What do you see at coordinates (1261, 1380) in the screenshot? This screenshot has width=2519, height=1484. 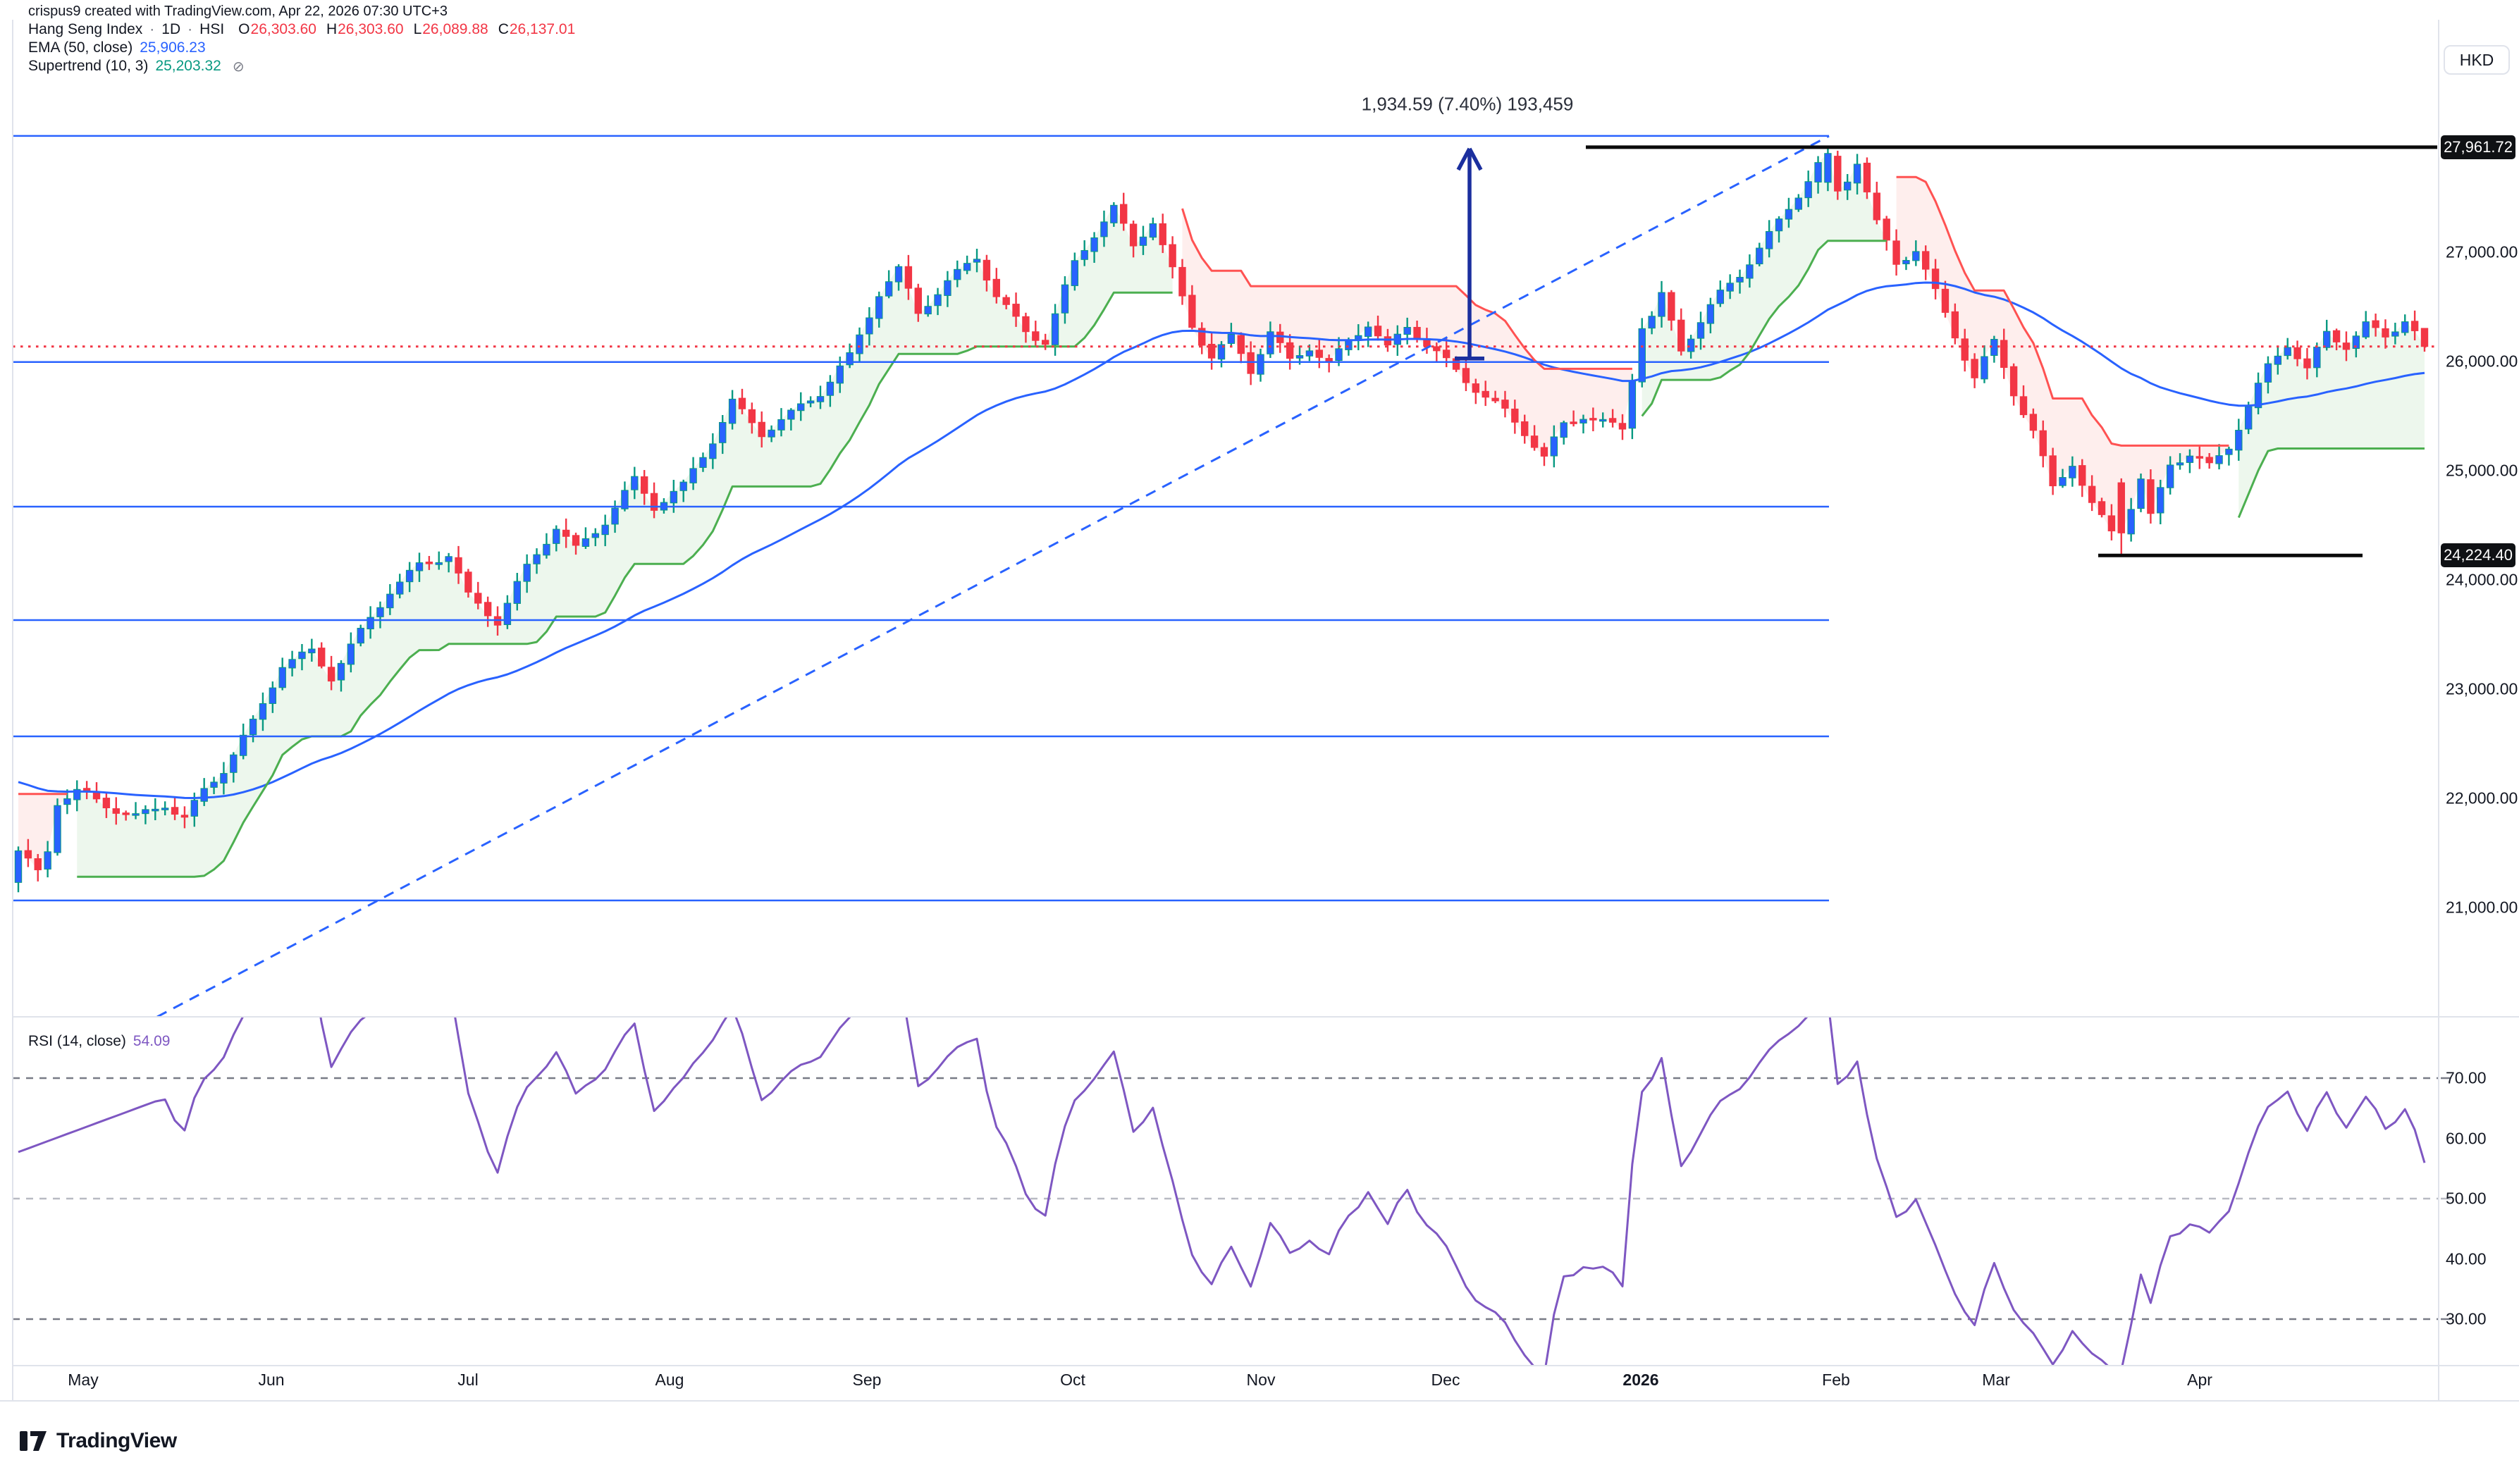 I see `time-axis-label: Nov` at bounding box center [1261, 1380].